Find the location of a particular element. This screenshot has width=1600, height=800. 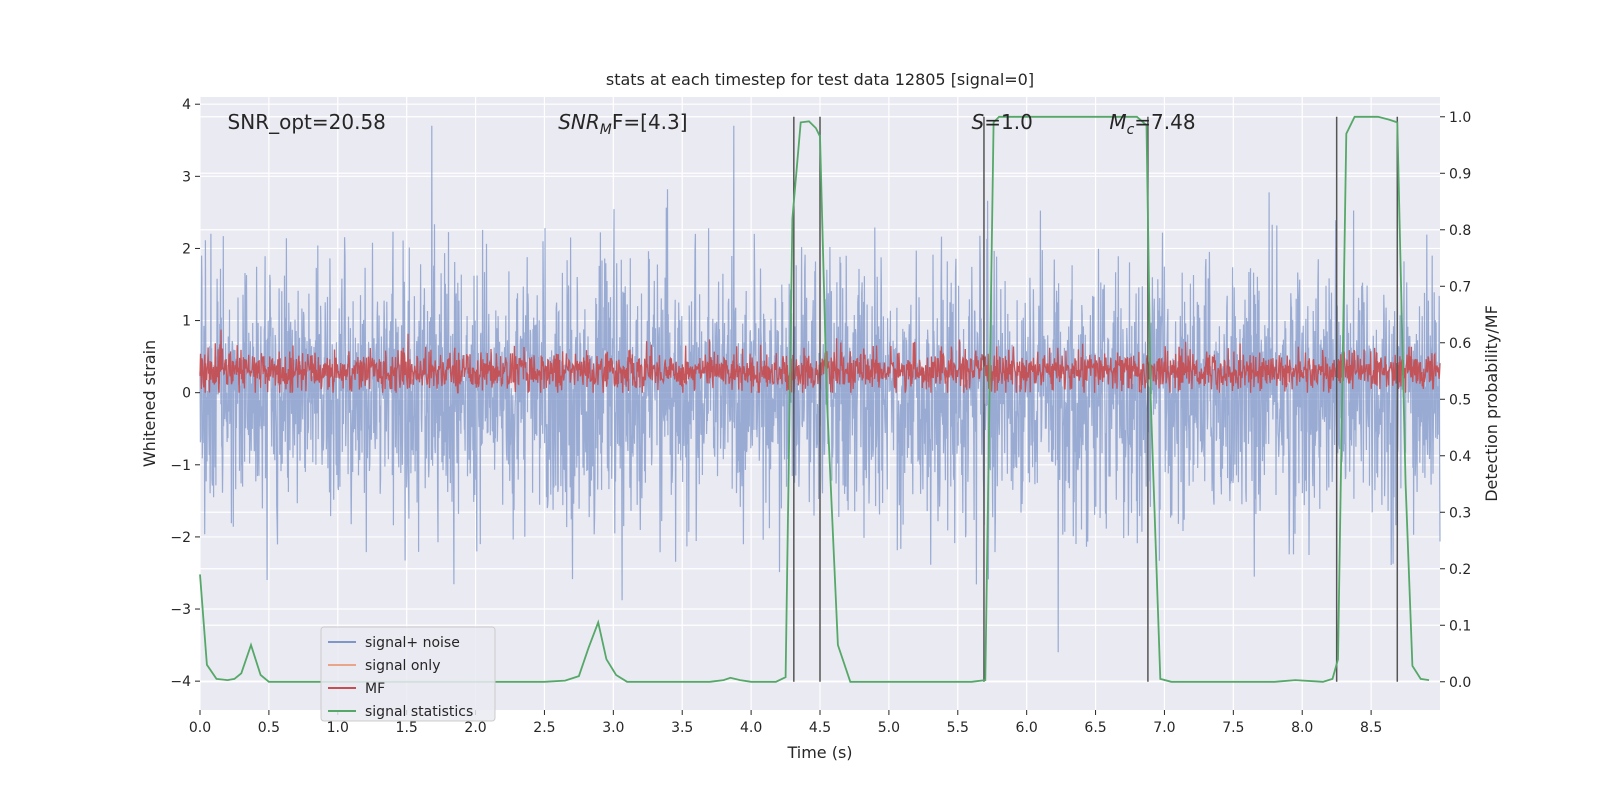

annotation-1: SNRMF=[4.3] is located at coordinates (622, 124).